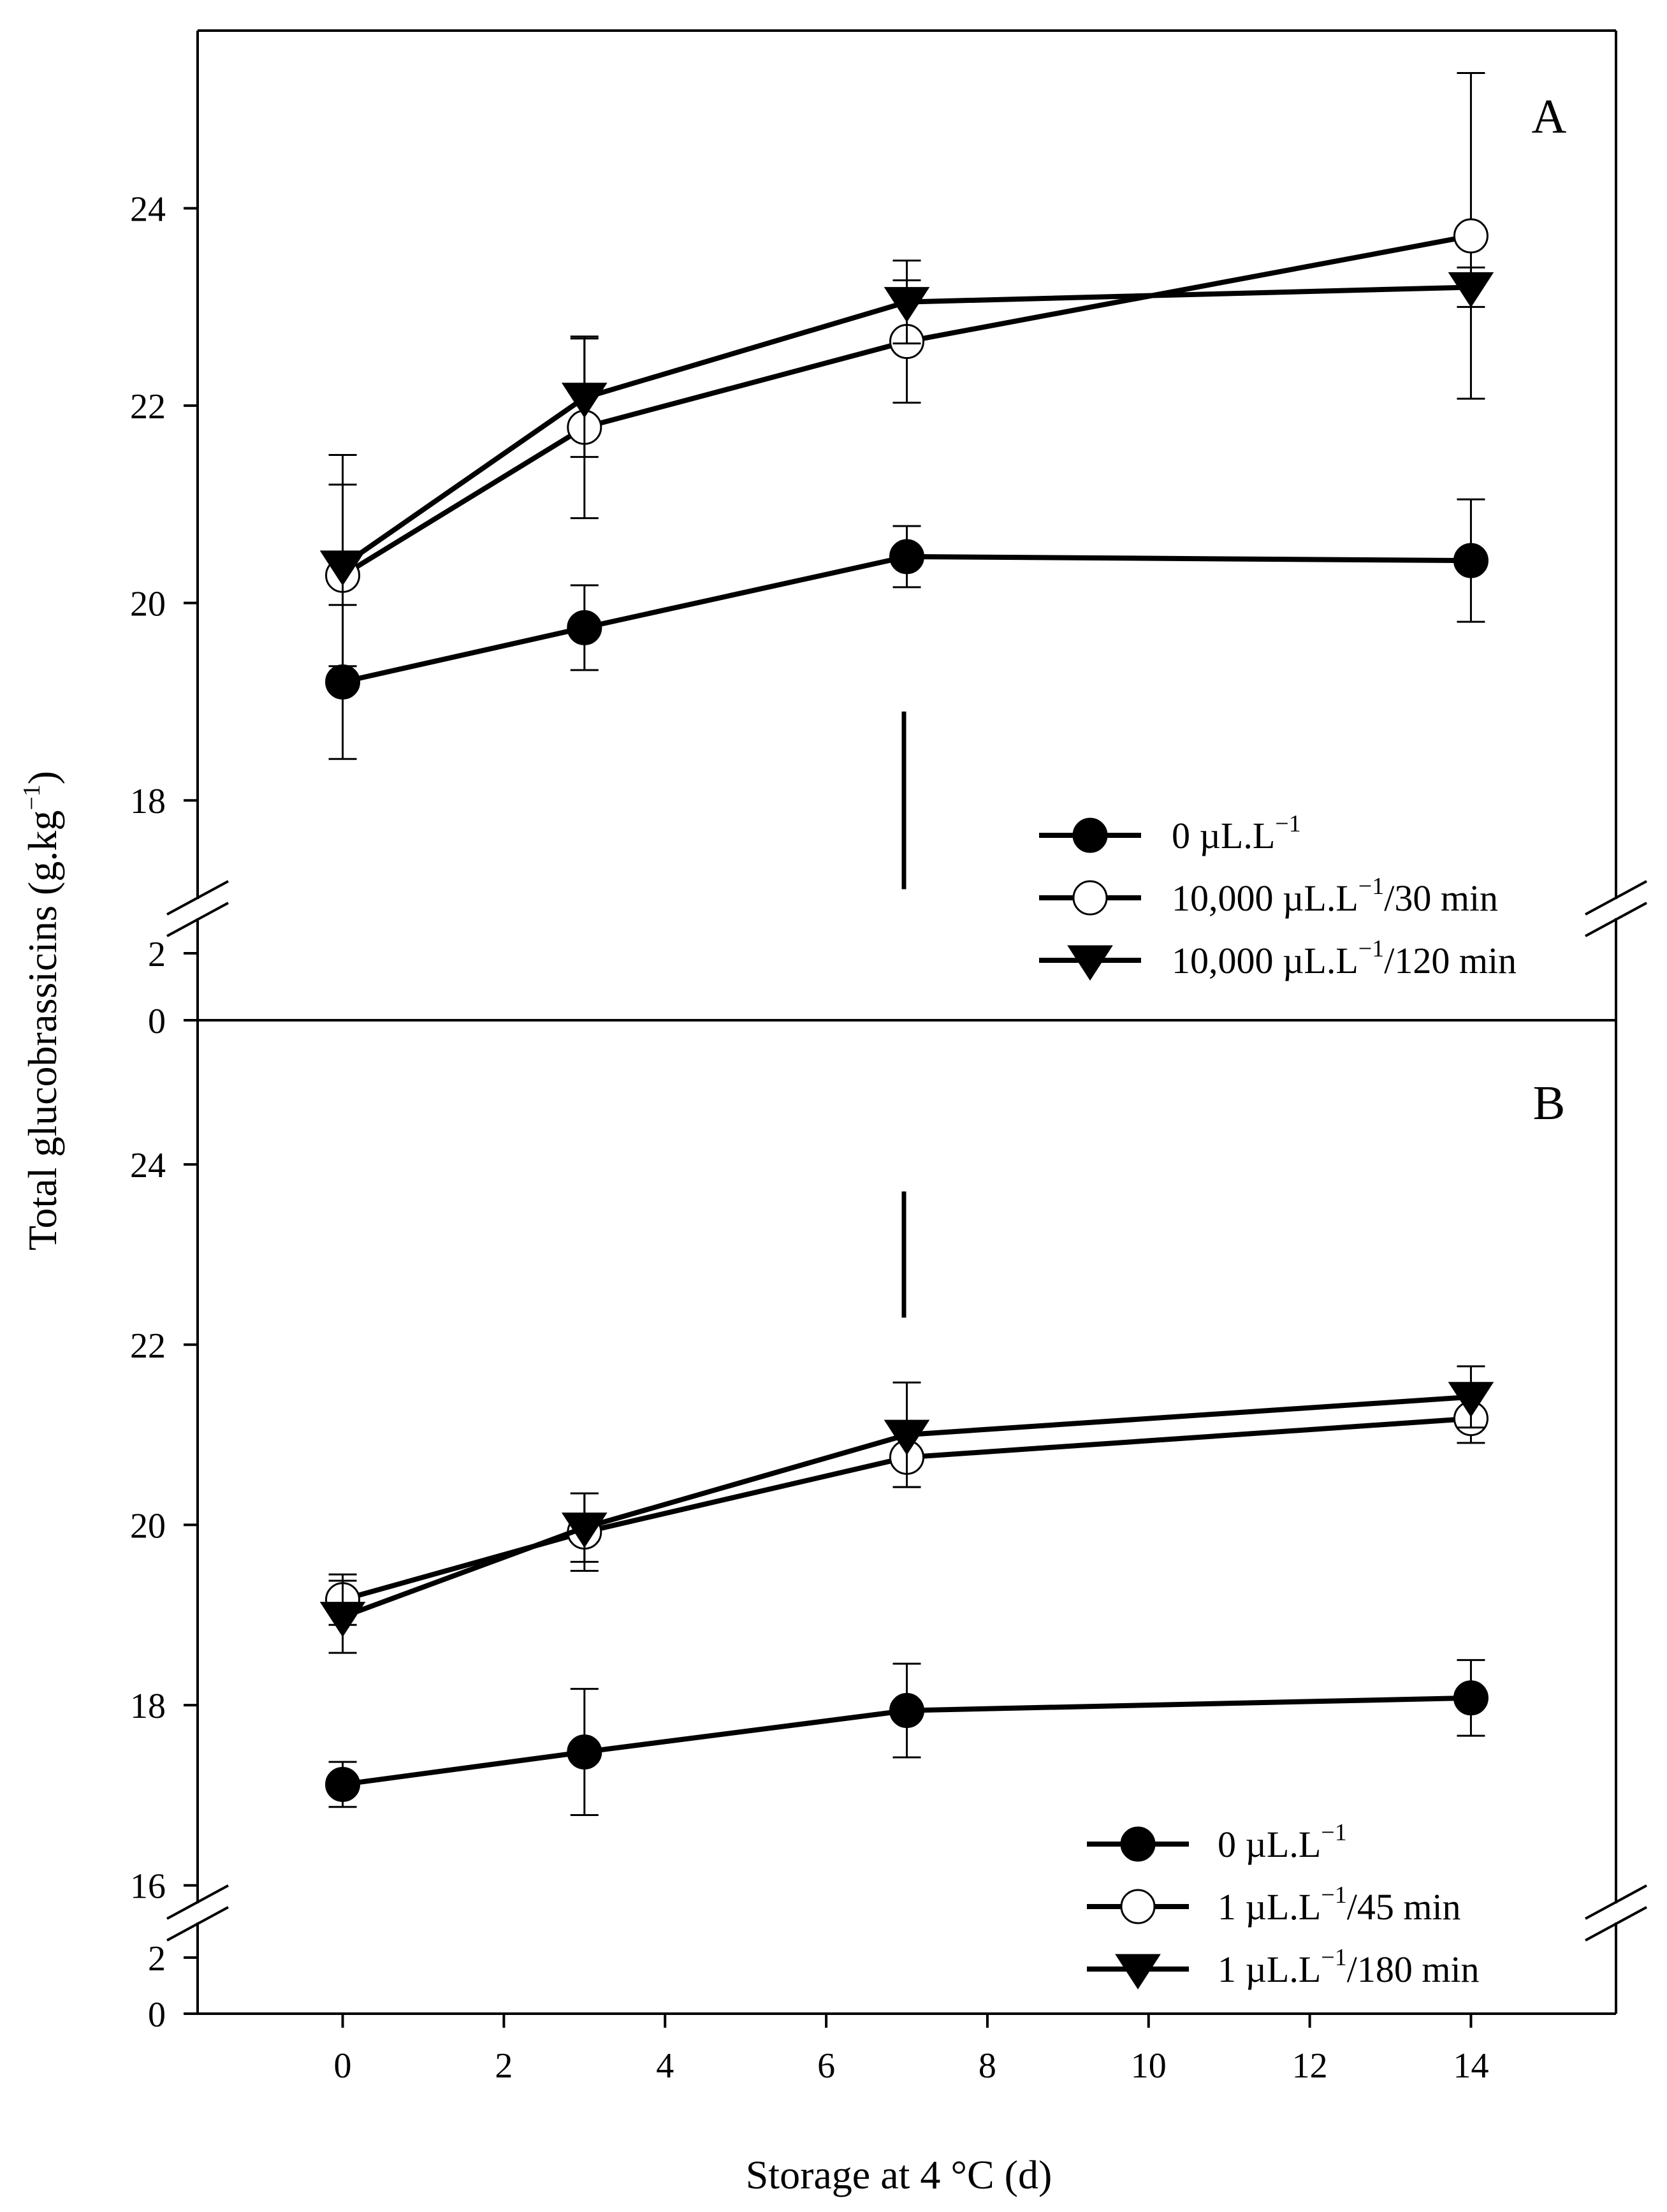  Describe the element at coordinates (826, 2066) in the screenshot. I see `x-tick-label: 6` at that location.